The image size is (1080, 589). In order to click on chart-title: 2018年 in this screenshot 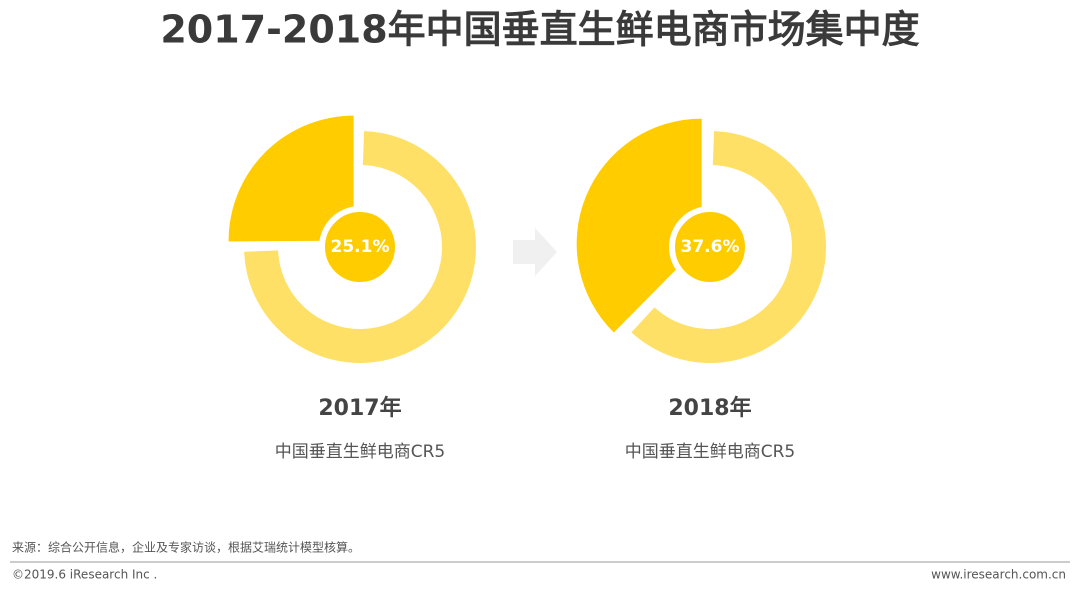, I will do `click(709, 408)`.